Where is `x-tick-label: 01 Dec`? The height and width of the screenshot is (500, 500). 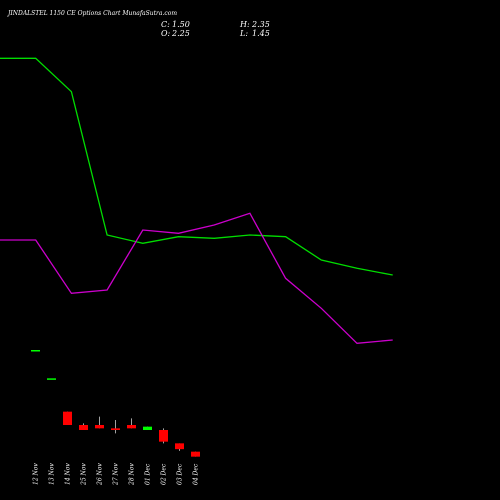
x-tick-label: 01 Dec is located at coordinates (148, 474).